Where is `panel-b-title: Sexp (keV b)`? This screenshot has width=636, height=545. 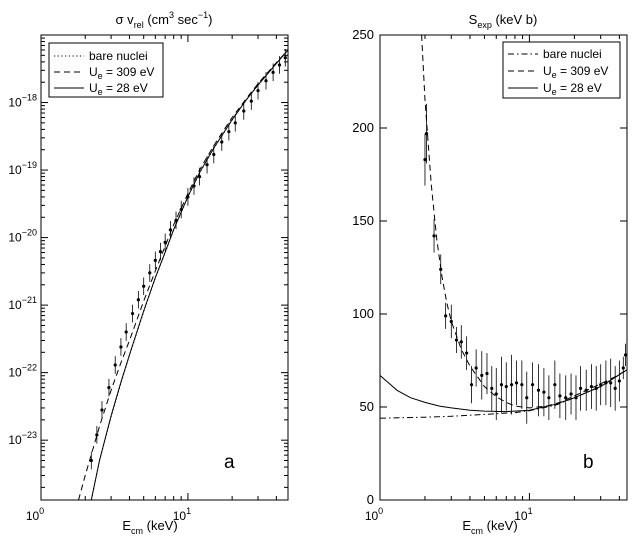
panel-b-title: Sexp (keV b) is located at coordinates (503, 21).